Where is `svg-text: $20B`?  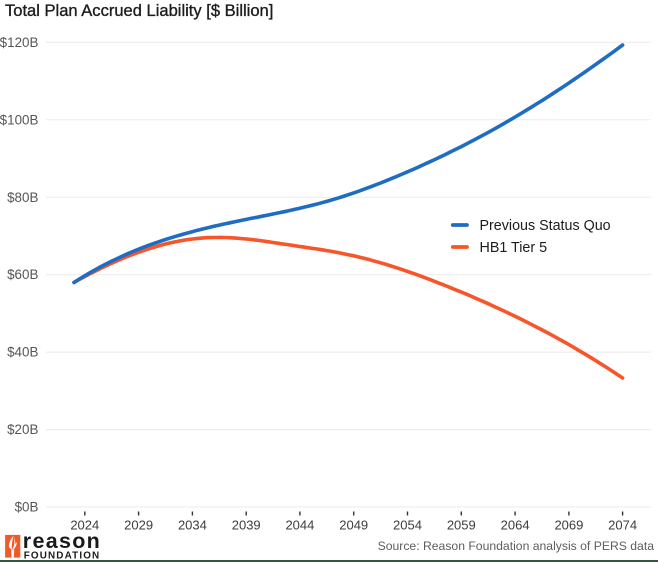
svg-text: $20B is located at coordinates (22, 429).